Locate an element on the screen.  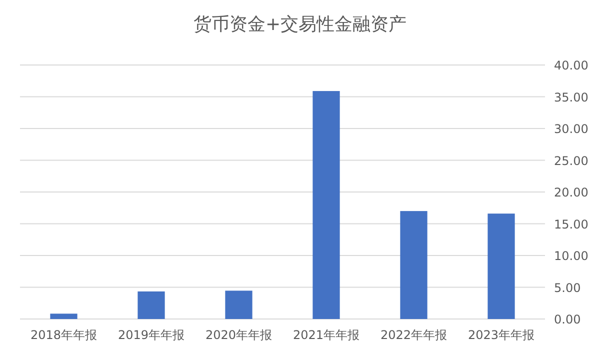
x-tick-label: 2023年年报 is located at coordinates (501, 335).